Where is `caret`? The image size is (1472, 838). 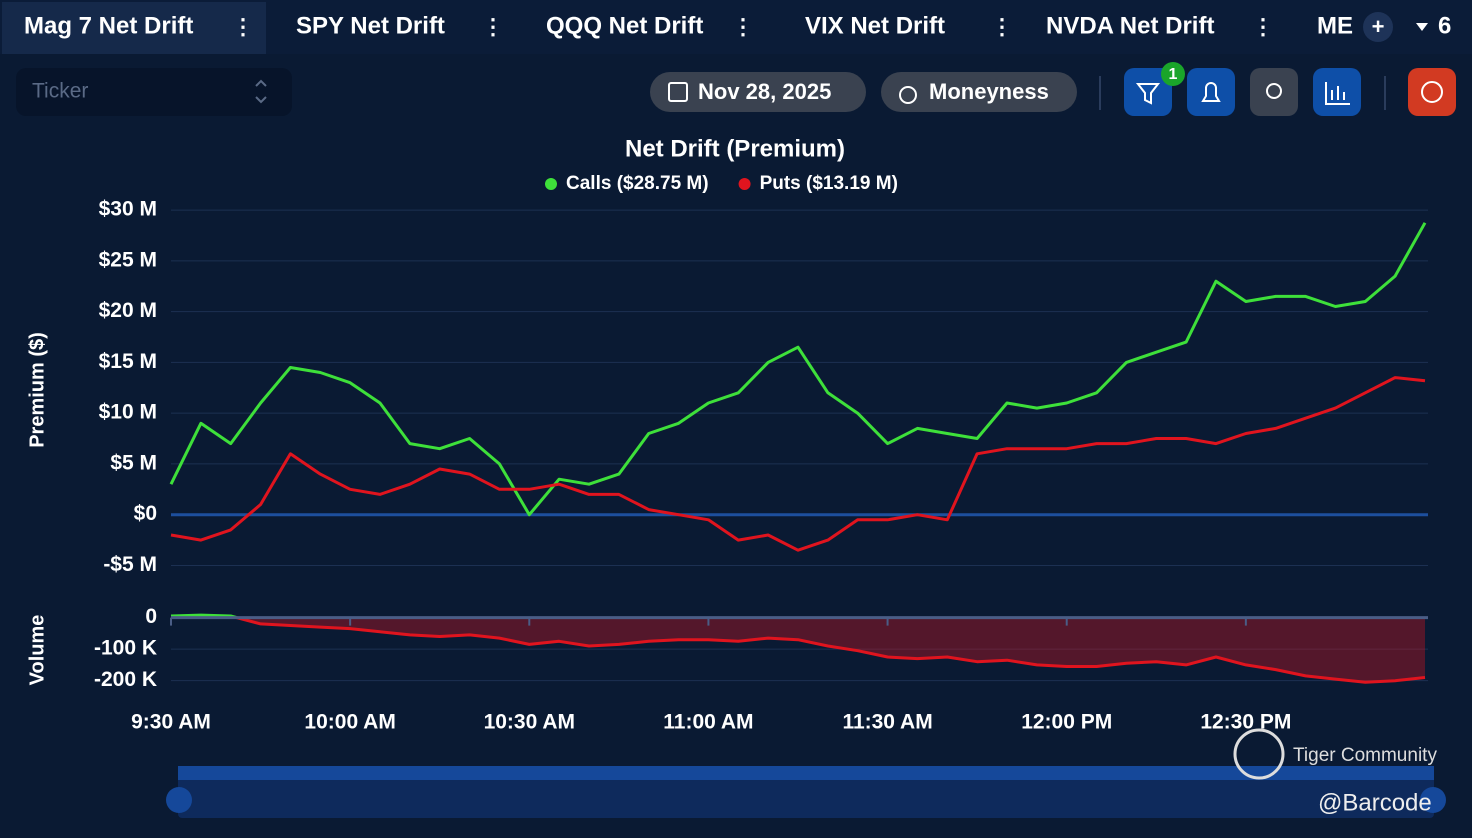
caret is located at coordinates (1422, 27).